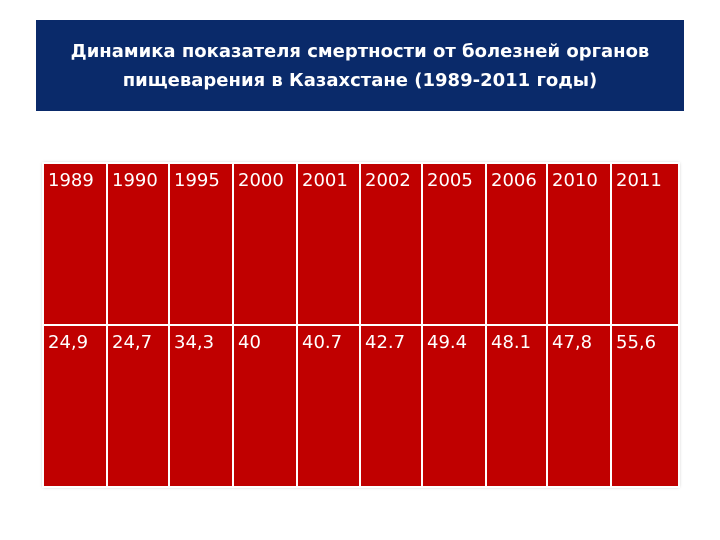  What do you see at coordinates (265, 244) in the screenshot?
I see `year-cell: 2000` at bounding box center [265, 244].